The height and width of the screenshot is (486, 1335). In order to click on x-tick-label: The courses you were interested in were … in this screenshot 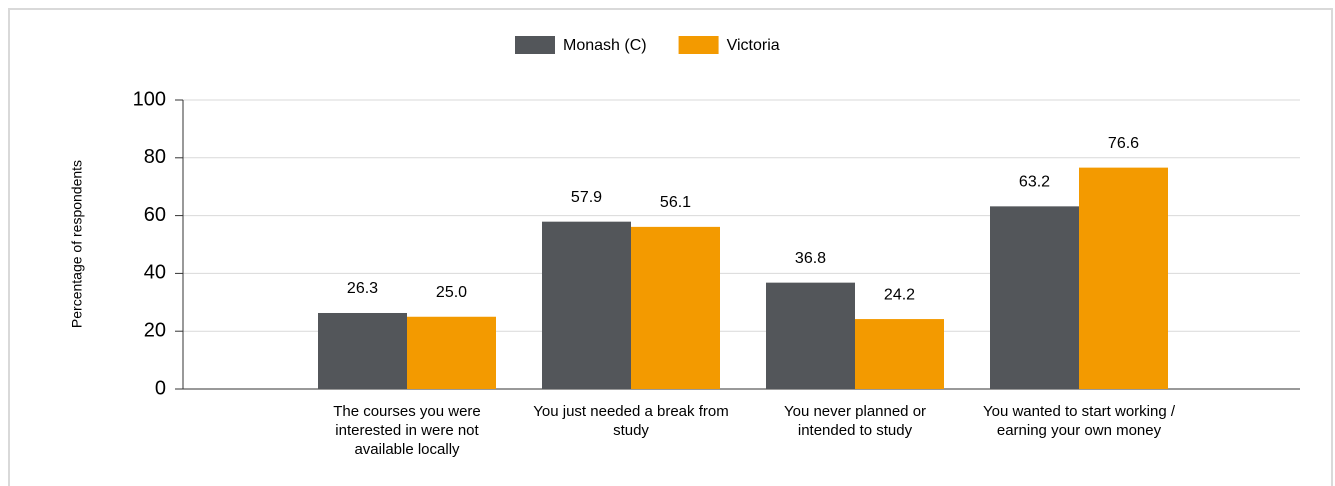, I will do `click(407, 430)`.